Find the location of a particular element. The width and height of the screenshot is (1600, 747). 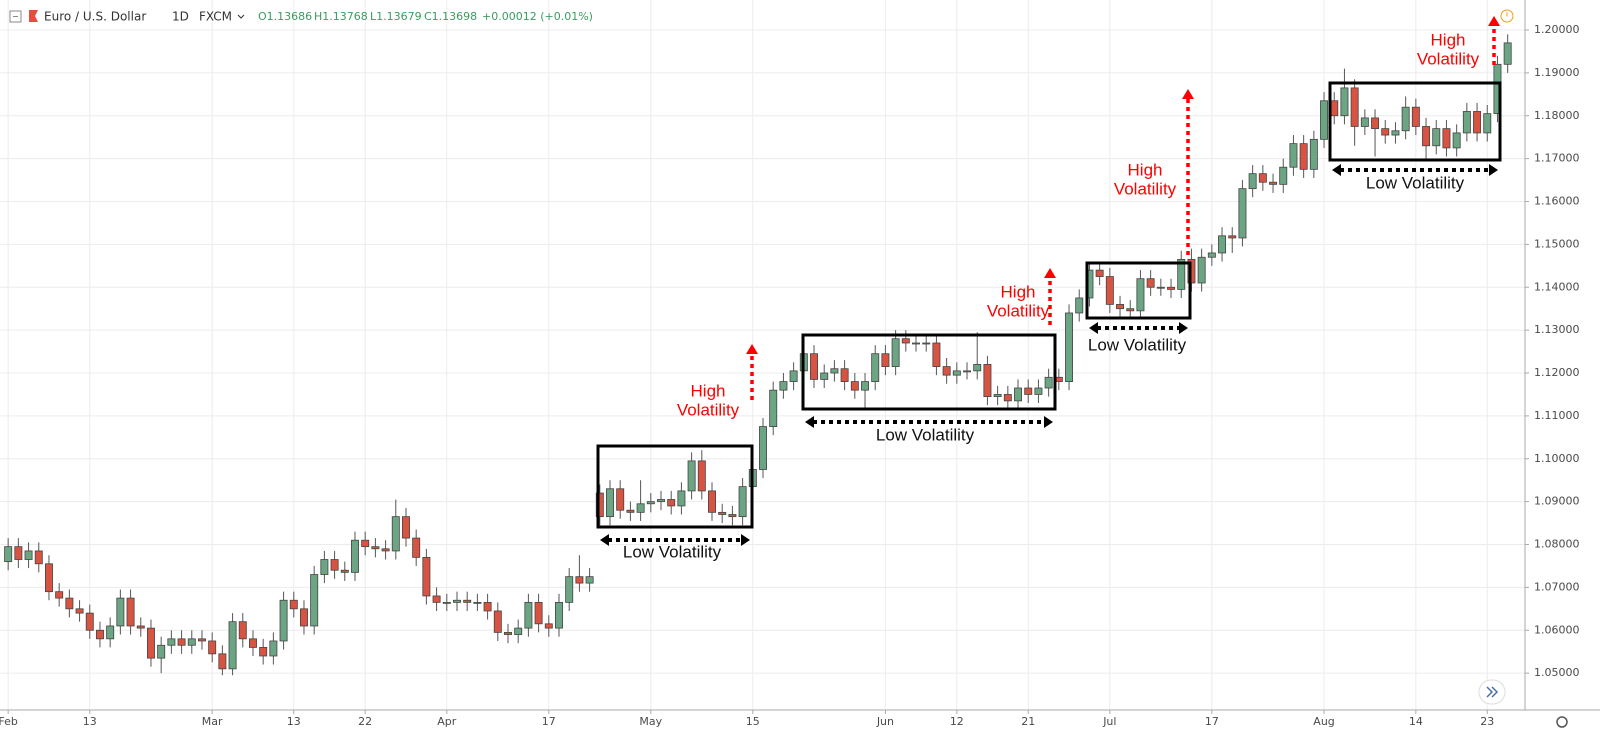

flag-icon is located at coordinates (33, 16).